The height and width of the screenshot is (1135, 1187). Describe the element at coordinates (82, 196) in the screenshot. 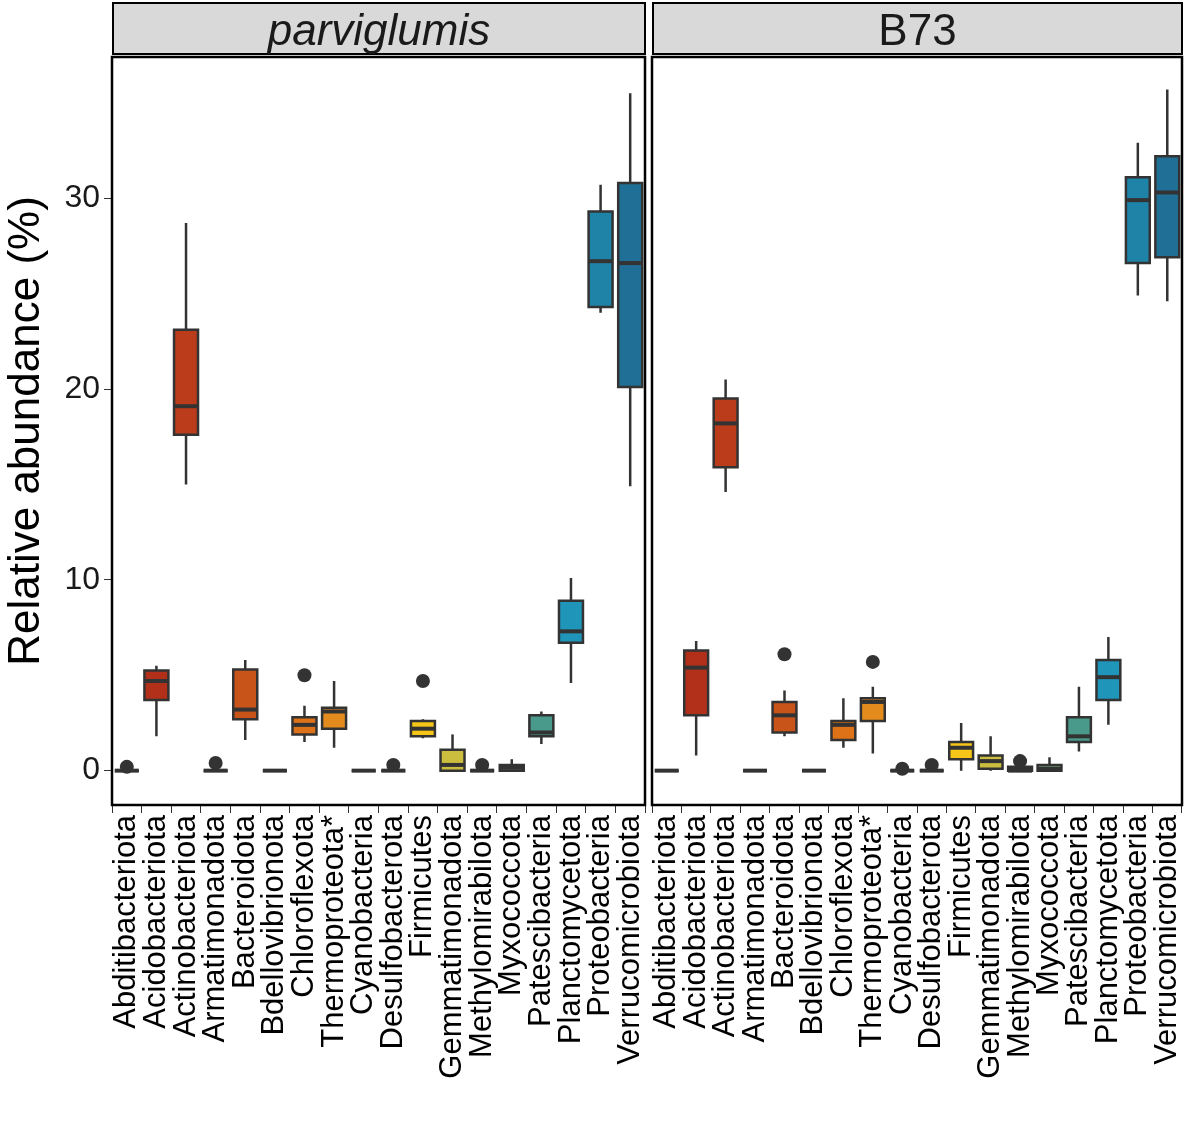

I see `y-tick-label: 30` at that location.